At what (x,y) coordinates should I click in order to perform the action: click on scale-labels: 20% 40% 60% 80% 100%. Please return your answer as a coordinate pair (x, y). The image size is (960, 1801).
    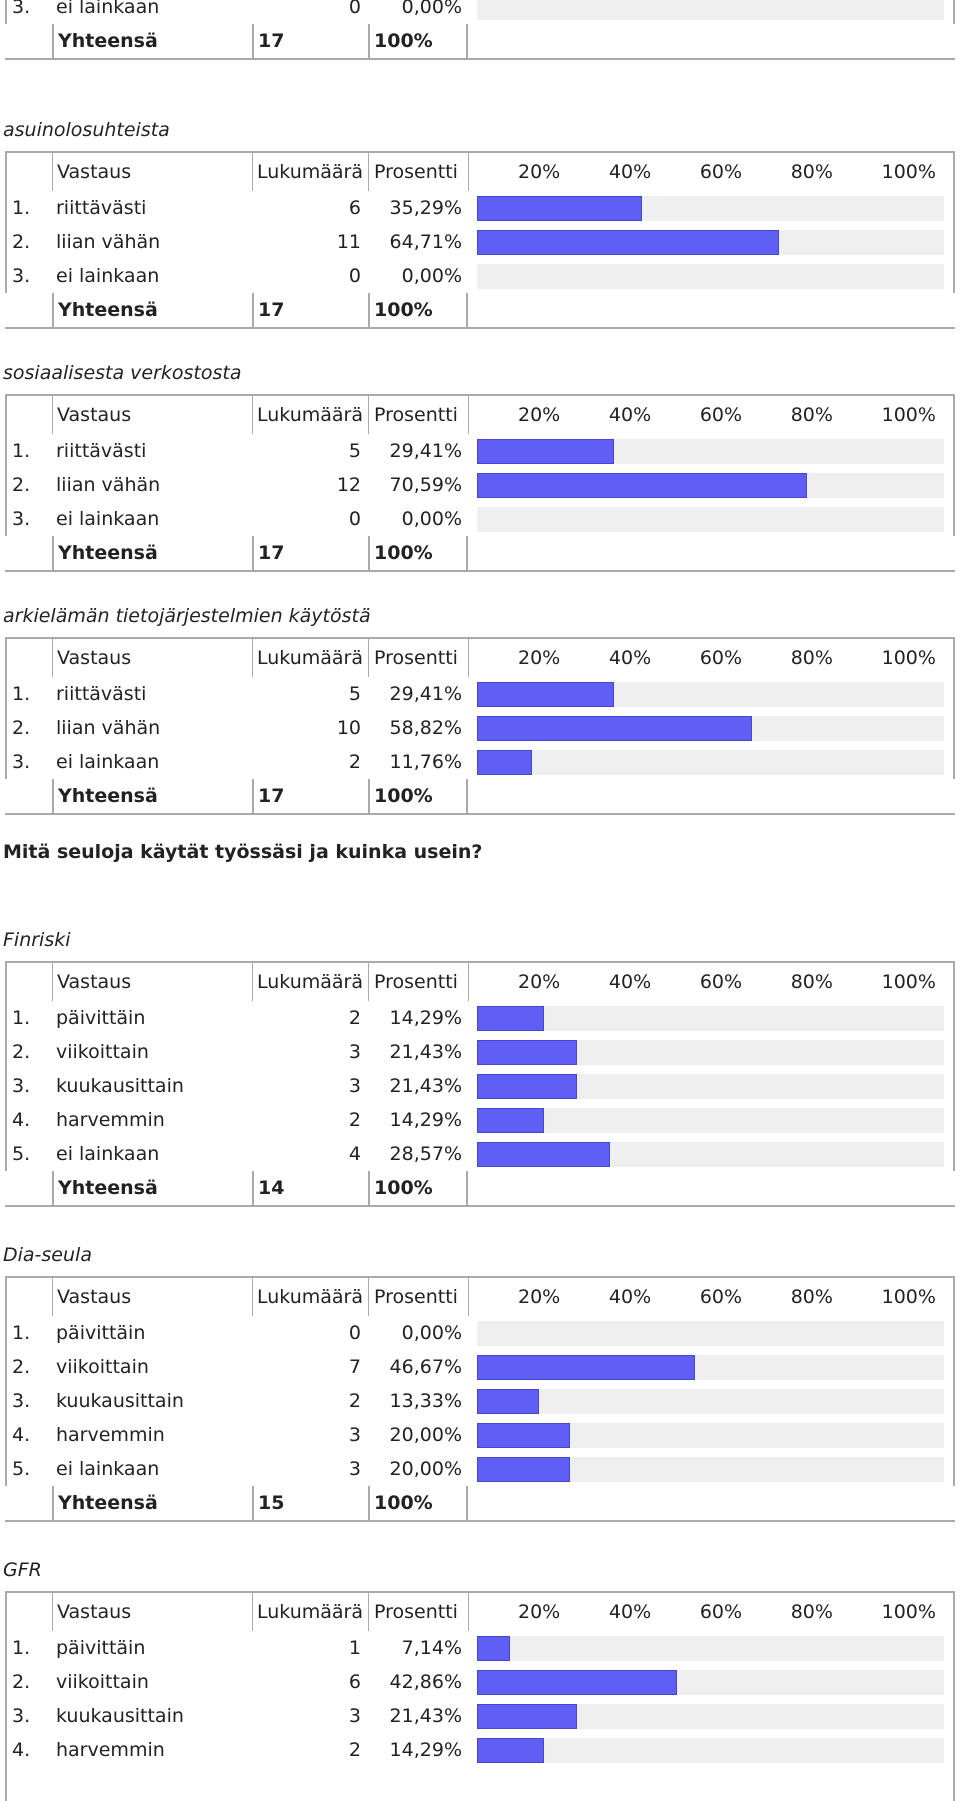
    Looking at the image, I should click on (711, 982).